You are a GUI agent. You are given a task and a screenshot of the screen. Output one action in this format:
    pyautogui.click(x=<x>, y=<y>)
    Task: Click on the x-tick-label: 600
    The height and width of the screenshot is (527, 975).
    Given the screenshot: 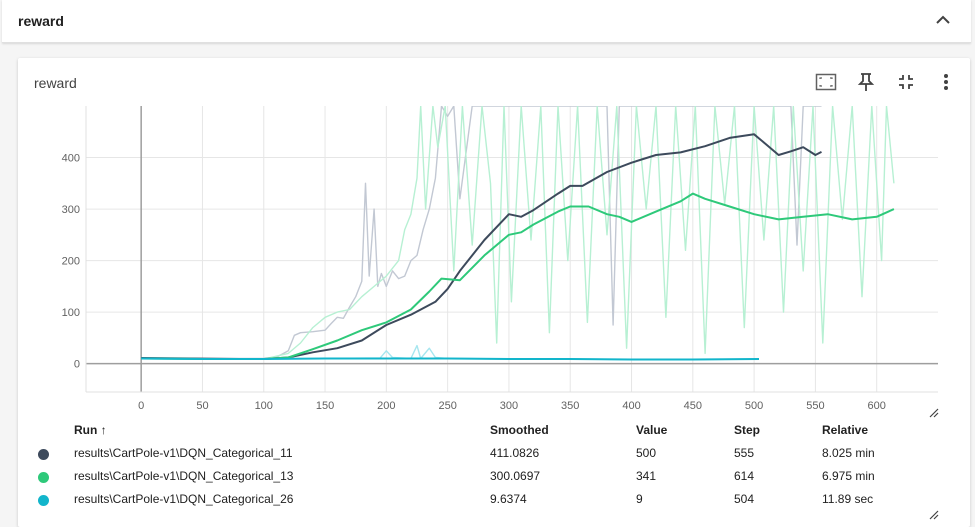 What is the action you would take?
    pyautogui.click(x=877, y=406)
    